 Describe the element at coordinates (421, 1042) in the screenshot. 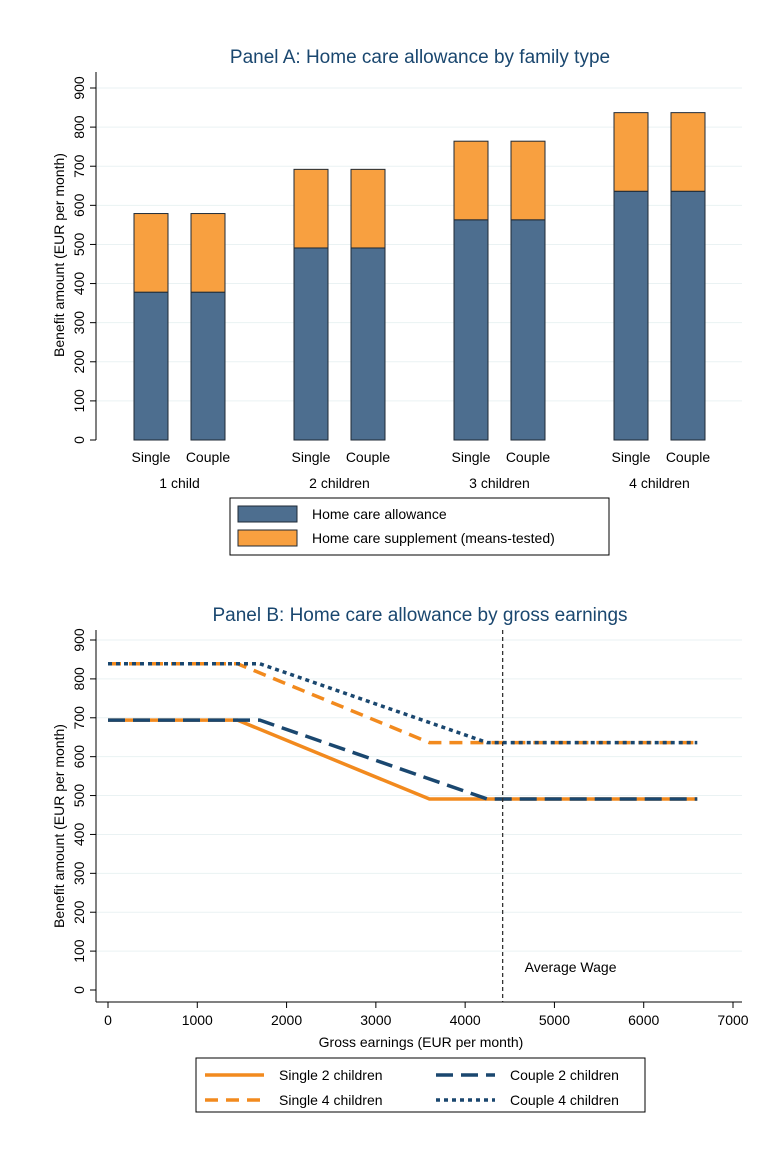

I see `panel-b-x-label: Gross earnings (EUR per month)` at that location.